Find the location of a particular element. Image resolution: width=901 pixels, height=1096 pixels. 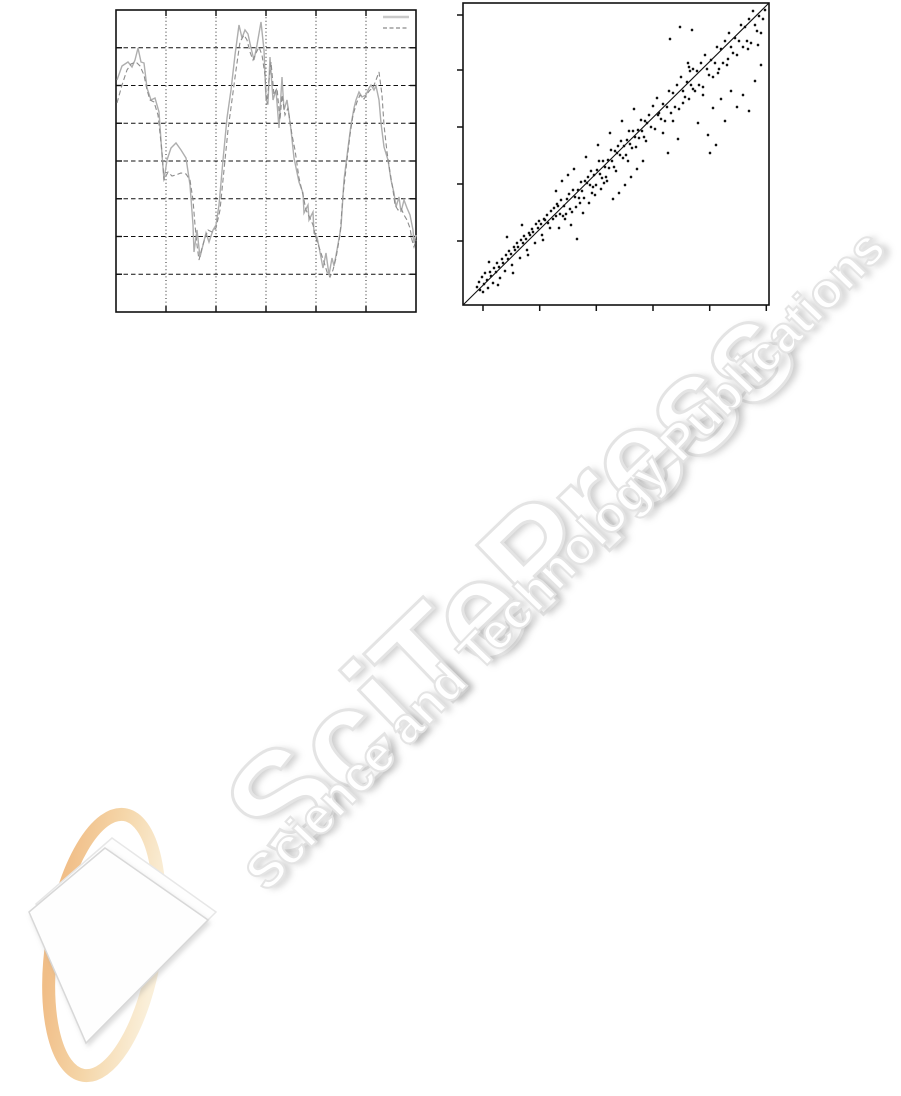

logo-front-sheet-icon is located at coordinates (119, 946).